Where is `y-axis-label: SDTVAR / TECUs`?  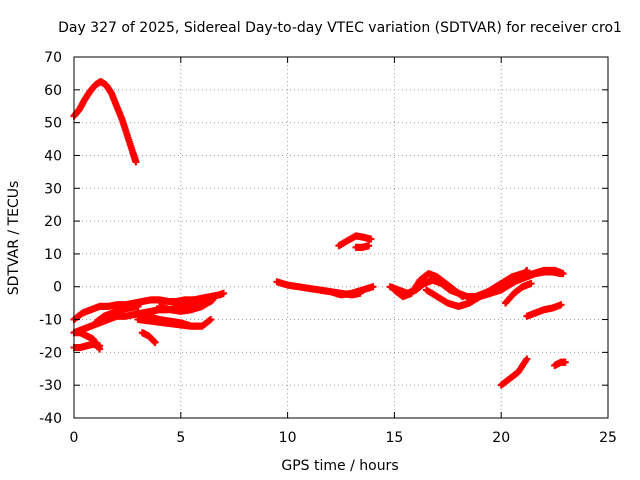 y-axis-label: SDTVAR / TECUs is located at coordinates (14, 238).